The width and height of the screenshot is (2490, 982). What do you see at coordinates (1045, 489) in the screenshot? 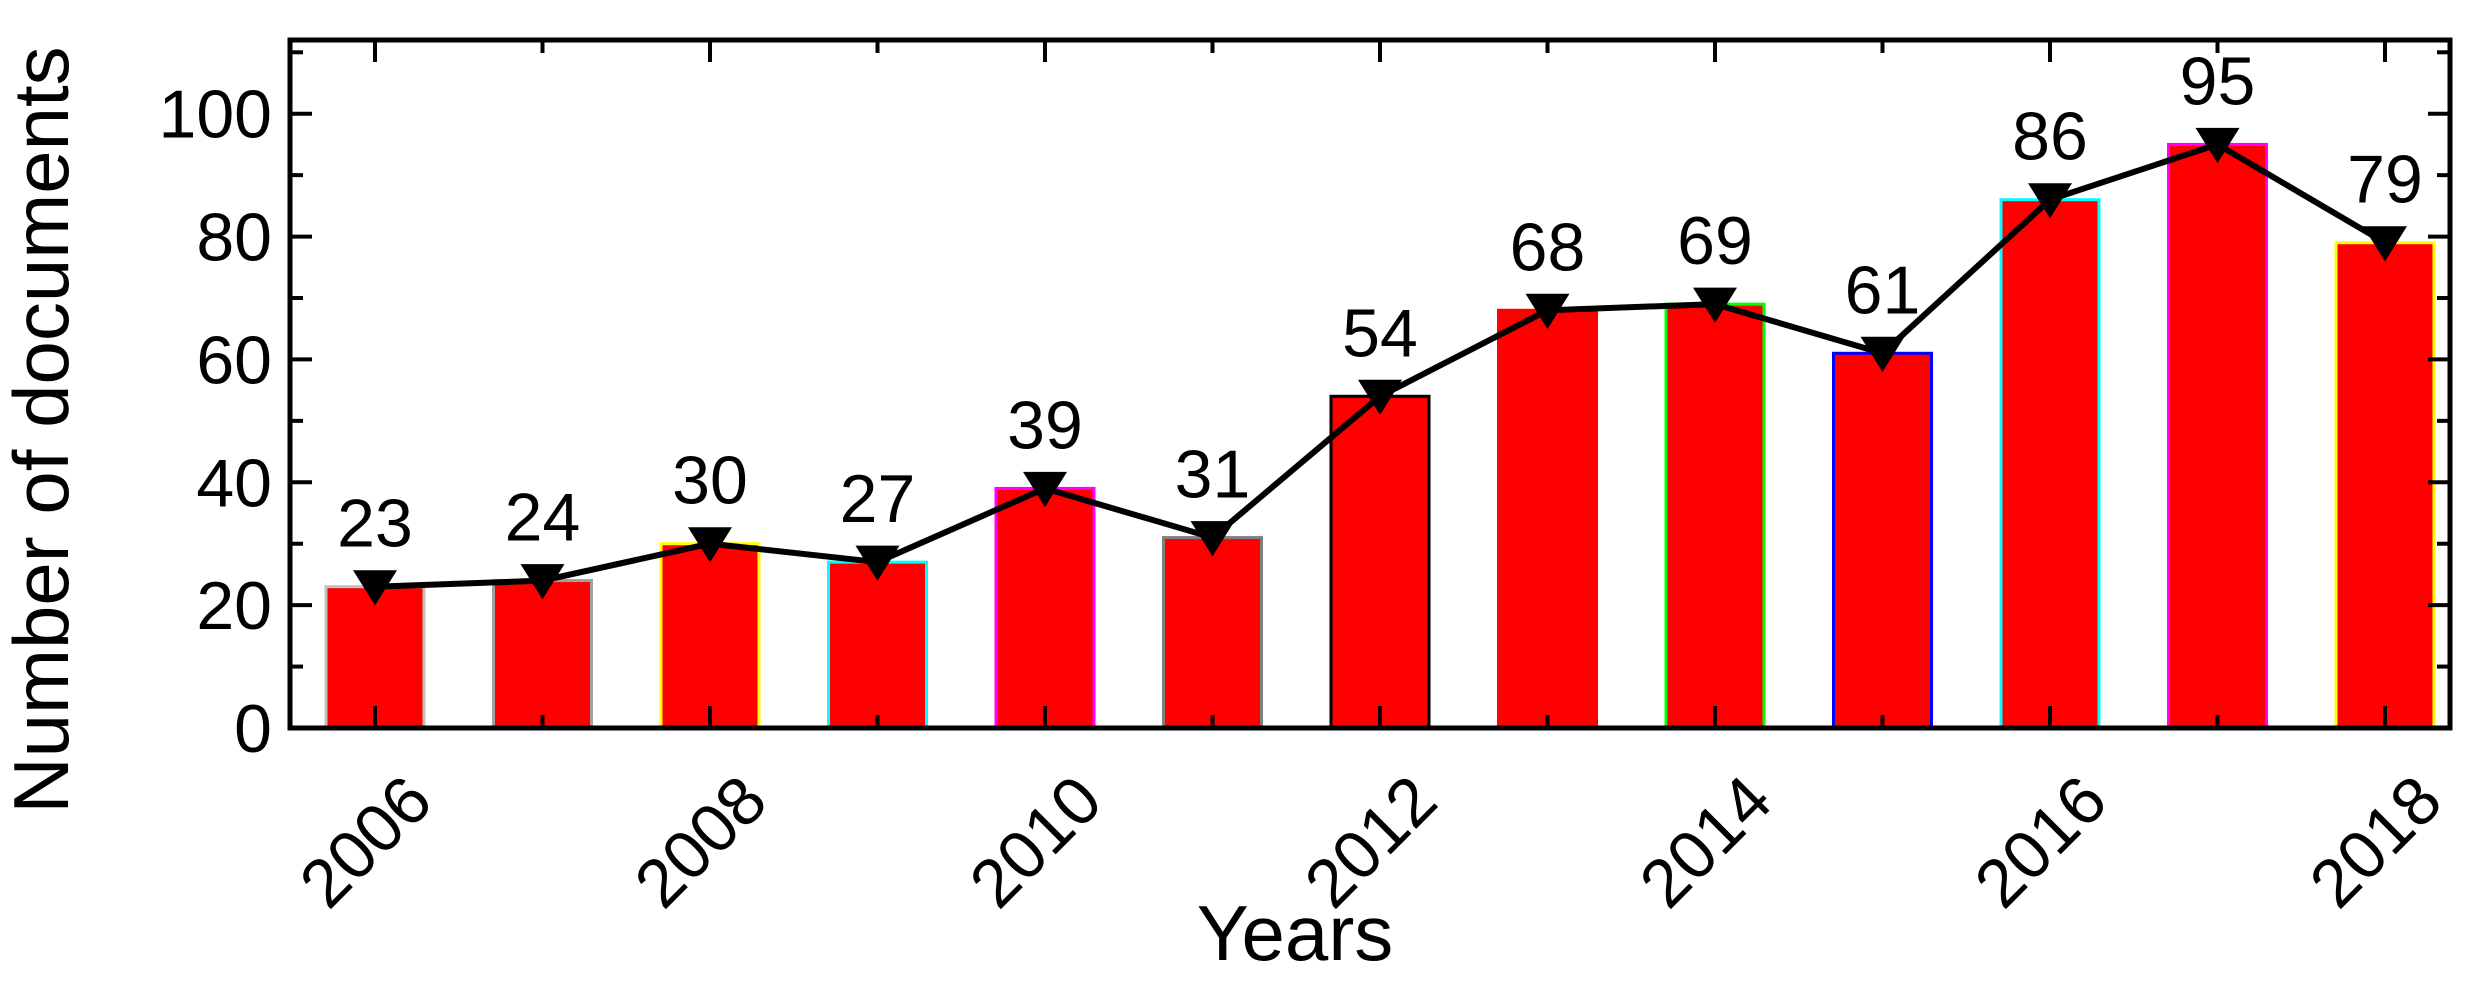
I see `marker-2010` at bounding box center [1045, 489].